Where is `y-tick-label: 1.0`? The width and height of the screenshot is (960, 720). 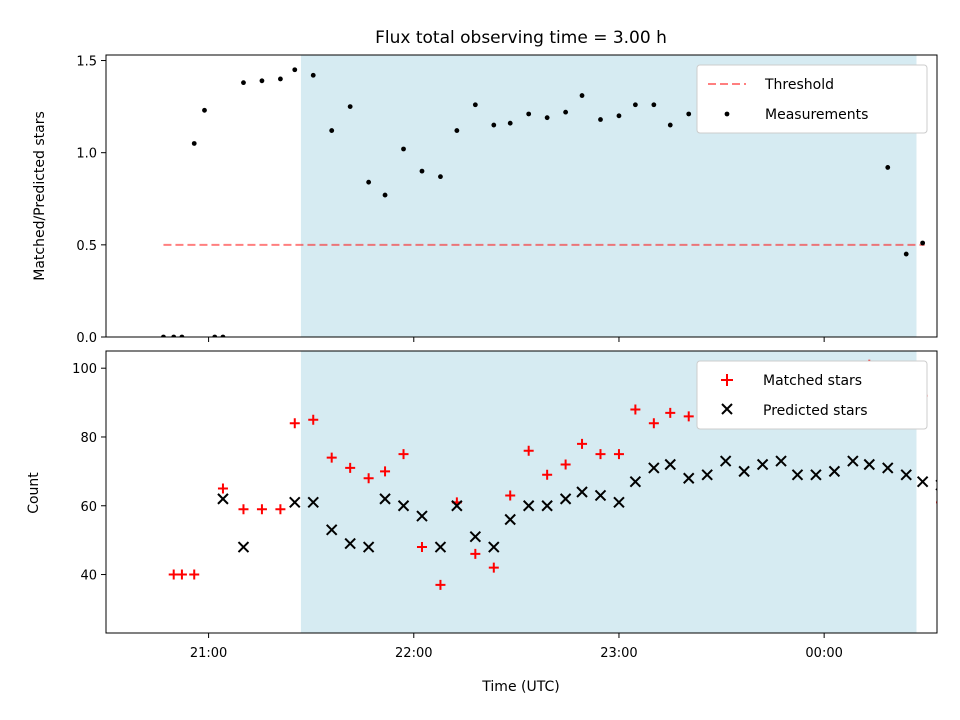
y-tick-label: 1.0 is located at coordinates (86, 154).